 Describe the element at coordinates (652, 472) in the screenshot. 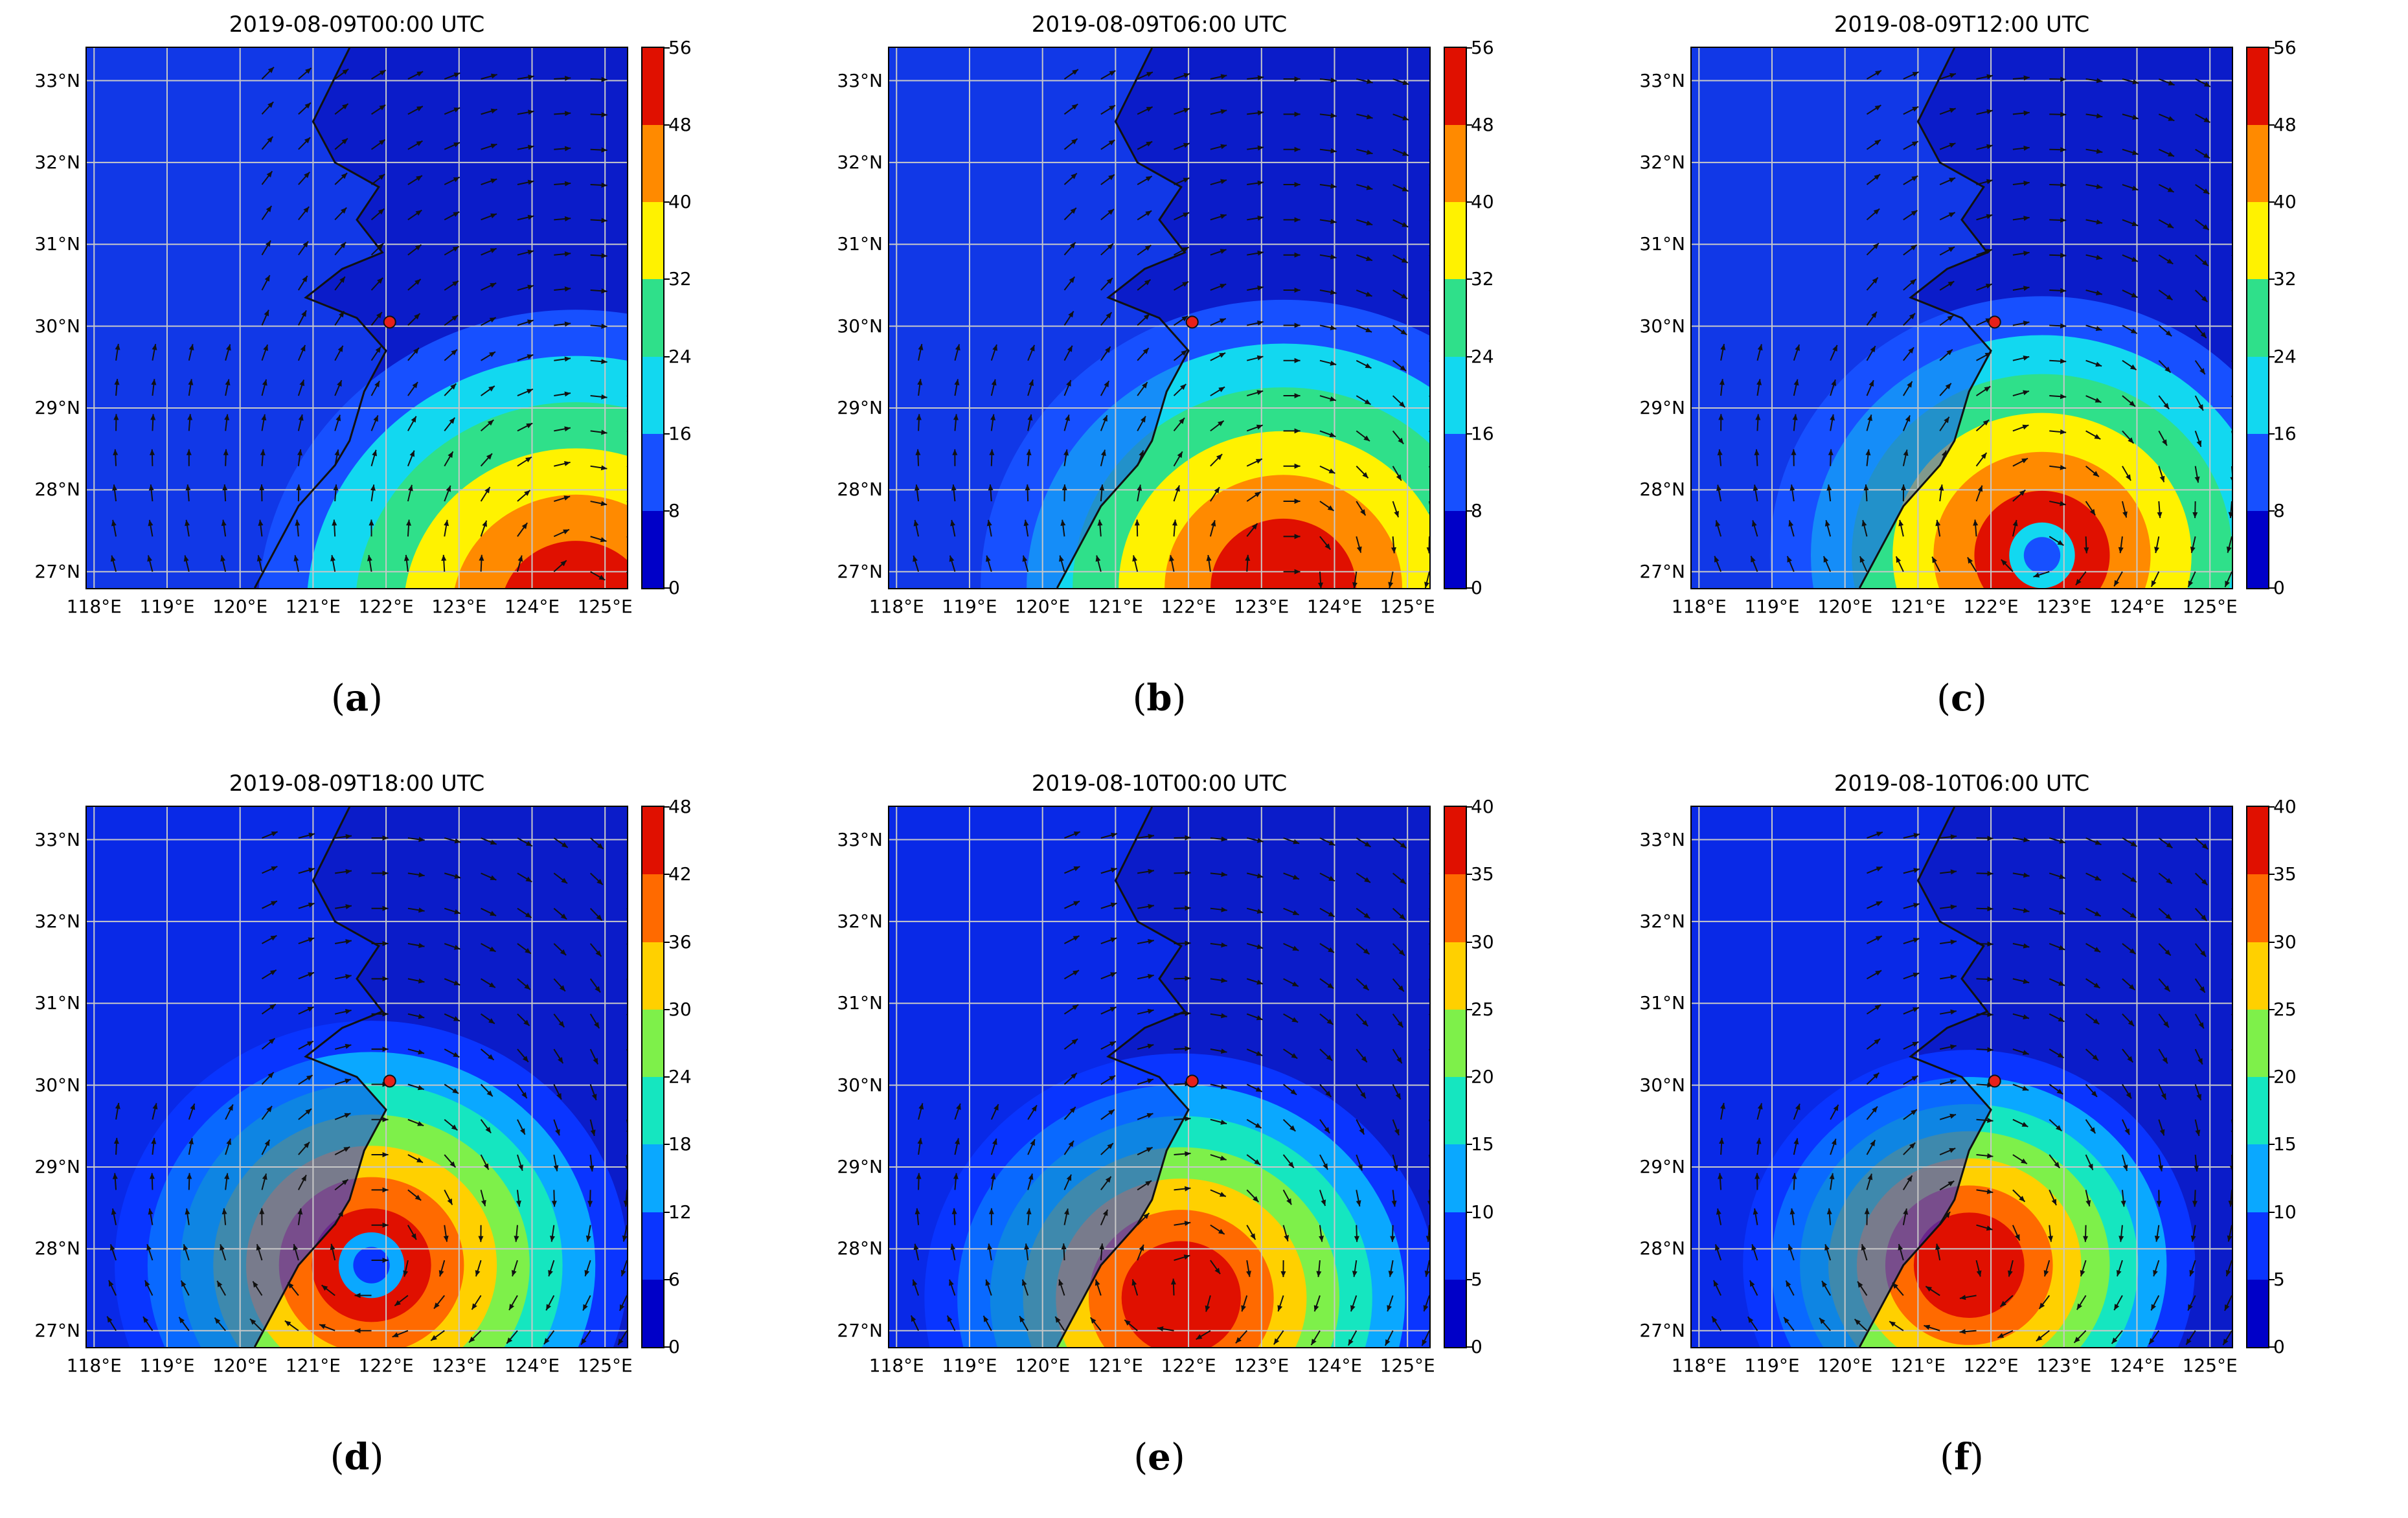

I see `colorbar-segment` at that location.